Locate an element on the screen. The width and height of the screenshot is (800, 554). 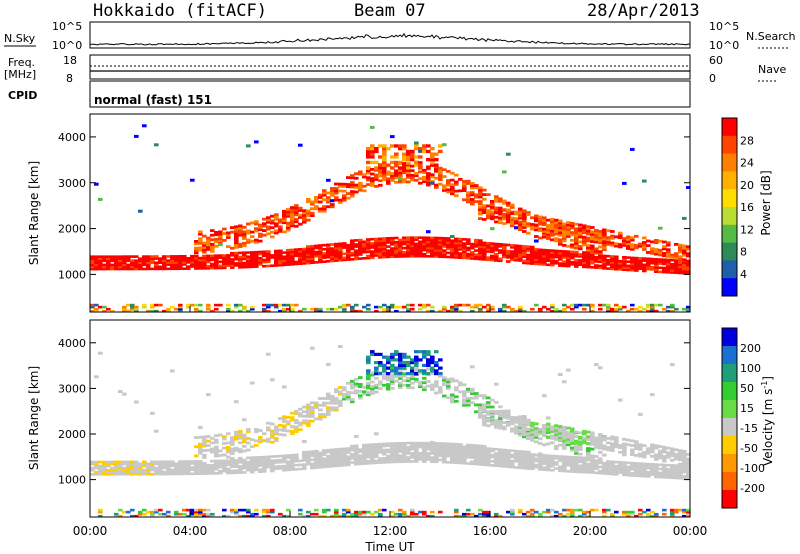
velocity-y-label: Slant Range [km] is located at coordinates (34, 418).